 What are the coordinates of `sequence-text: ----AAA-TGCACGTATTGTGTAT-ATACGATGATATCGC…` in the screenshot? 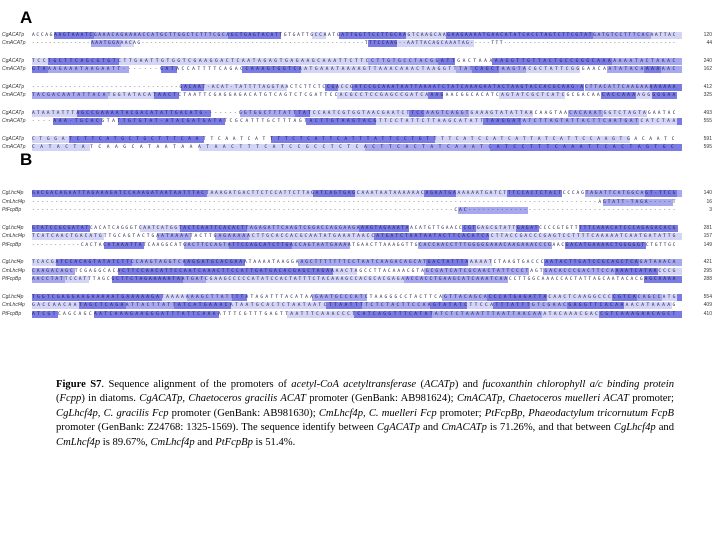 It's located at (357, 121).